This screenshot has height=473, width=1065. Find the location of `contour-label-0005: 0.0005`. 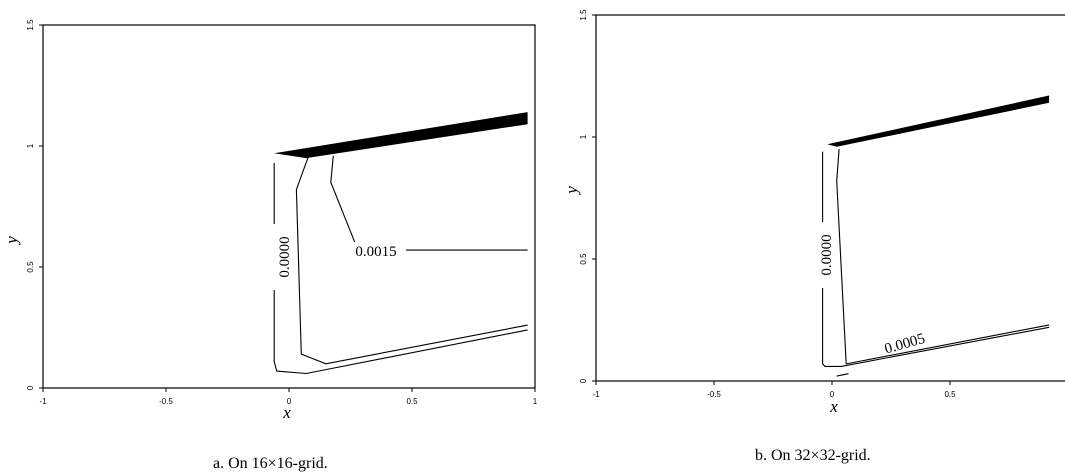

contour-label-0005: 0.0005 is located at coordinates (905, 344).